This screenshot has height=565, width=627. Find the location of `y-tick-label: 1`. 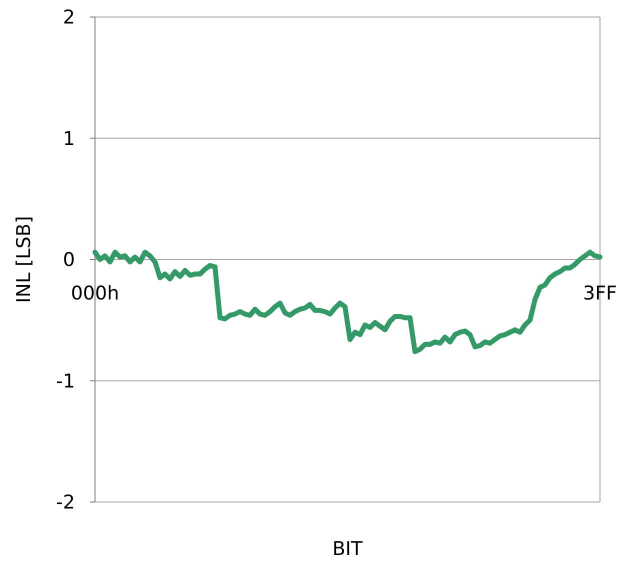

y-tick-label: 1 is located at coordinates (68, 139).